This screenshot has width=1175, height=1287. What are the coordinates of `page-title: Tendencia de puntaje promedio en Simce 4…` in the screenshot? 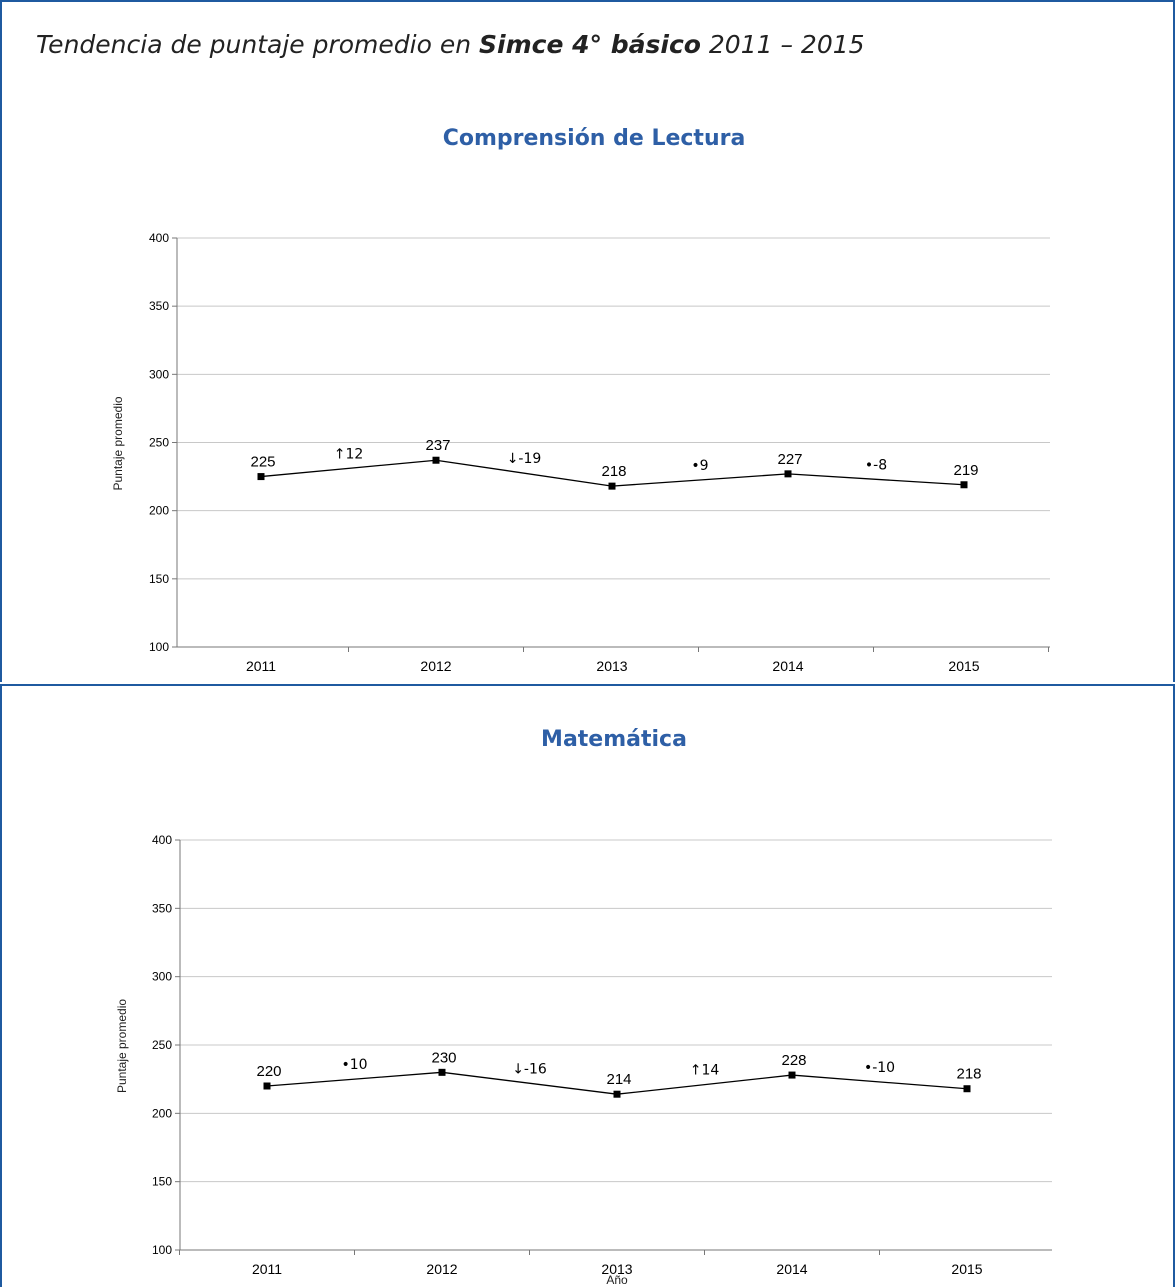 It's located at (450, 44).